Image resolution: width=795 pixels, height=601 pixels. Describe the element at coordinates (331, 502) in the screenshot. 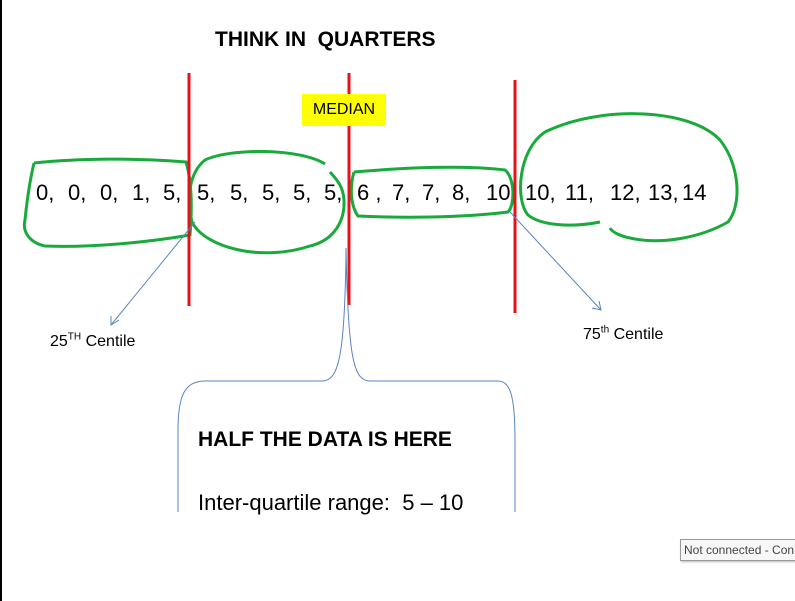

I see `iqr-label: Inter-quartile range: 5 – 10` at that location.